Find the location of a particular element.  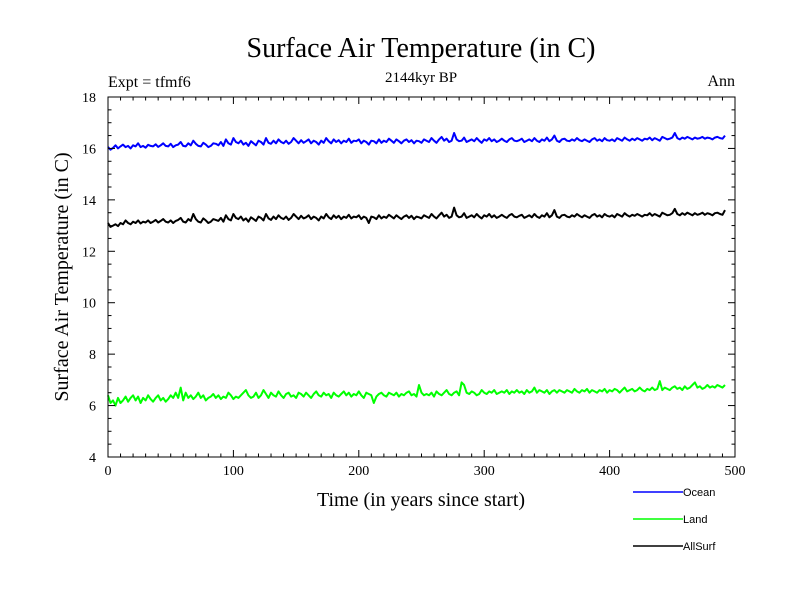

y-tick-label: 4 is located at coordinates (92, 458).